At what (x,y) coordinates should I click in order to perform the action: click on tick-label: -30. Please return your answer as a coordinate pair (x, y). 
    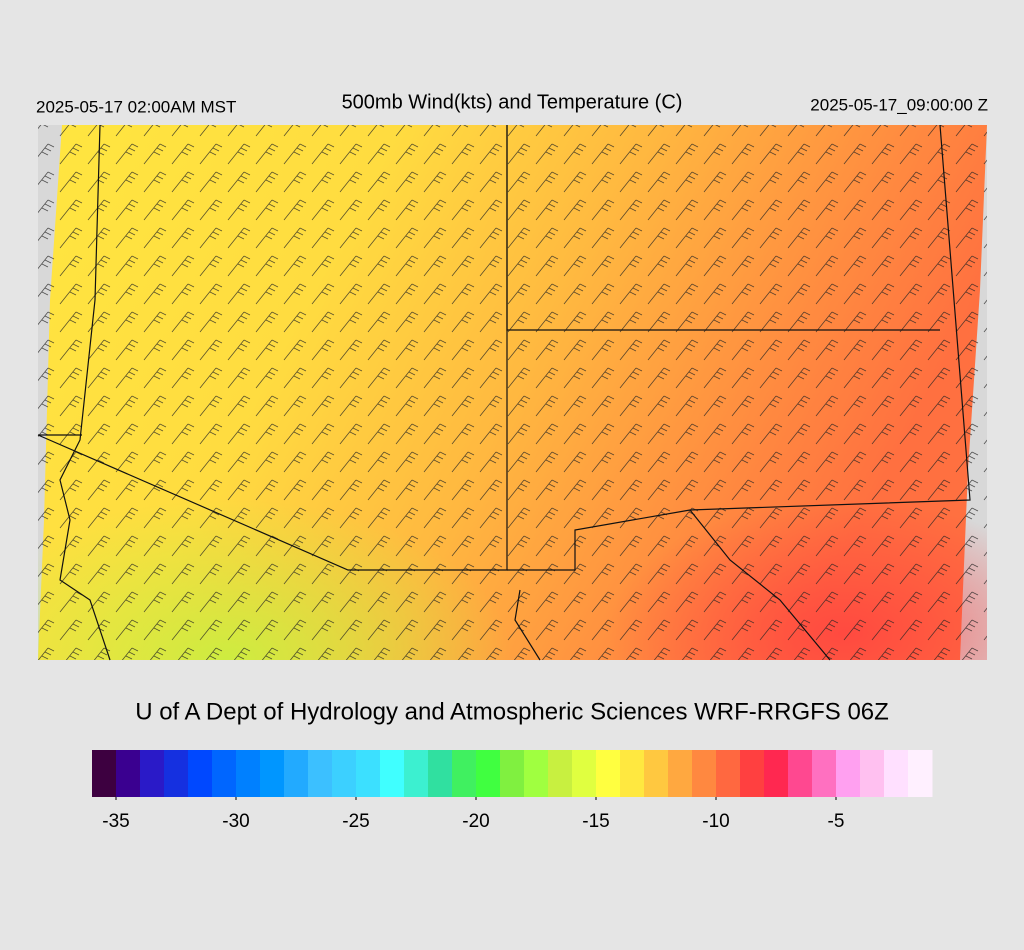
    Looking at the image, I should click on (235, 821).